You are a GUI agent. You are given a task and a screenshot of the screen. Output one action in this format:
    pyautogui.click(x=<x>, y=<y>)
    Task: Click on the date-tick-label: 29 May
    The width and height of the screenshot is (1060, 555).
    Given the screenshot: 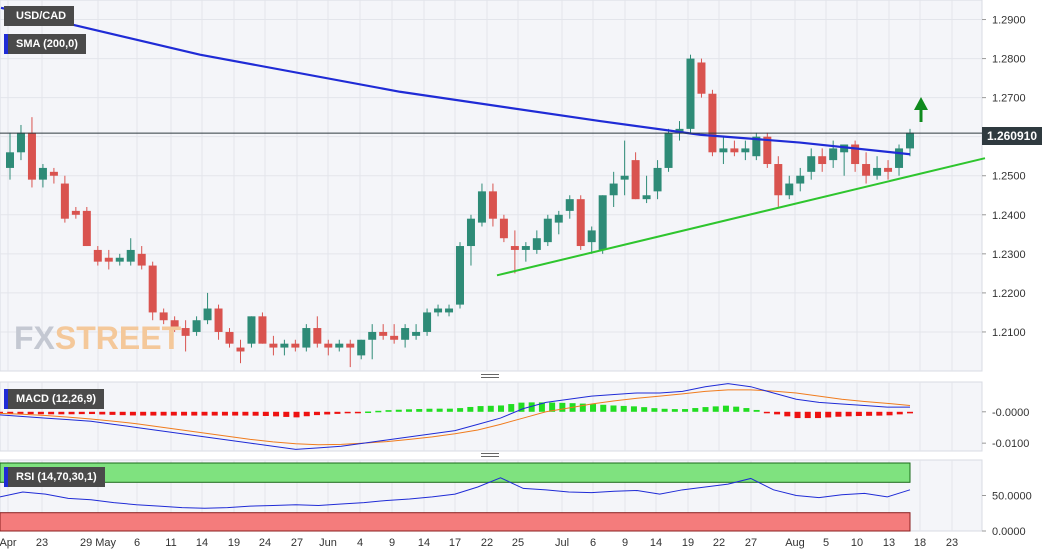 What is the action you would take?
    pyautogui.click(x=98, y=543)
    